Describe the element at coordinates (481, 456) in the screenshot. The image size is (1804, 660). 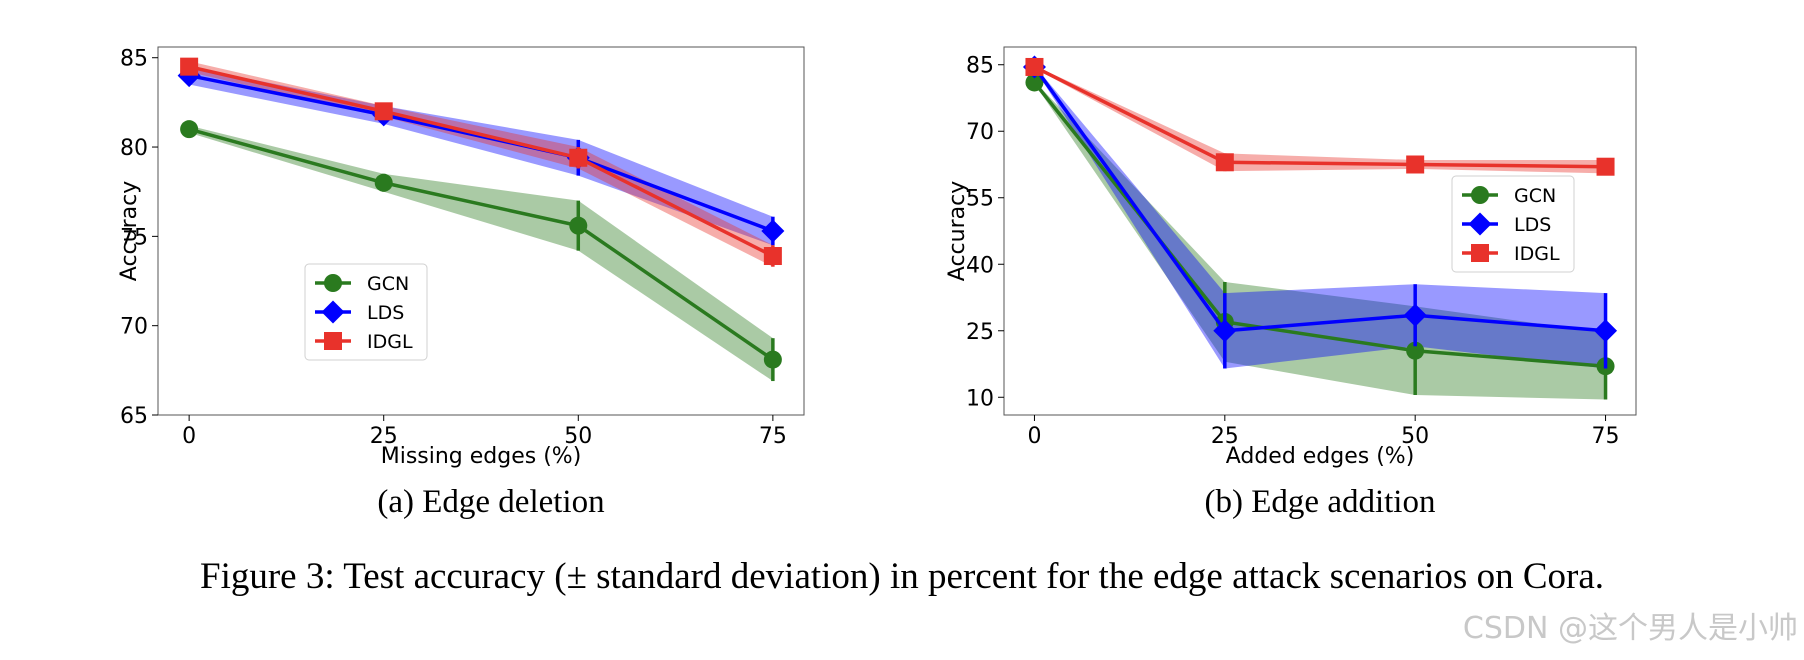
I see `x-axis-label-a: Missing edges (%)` at that location.